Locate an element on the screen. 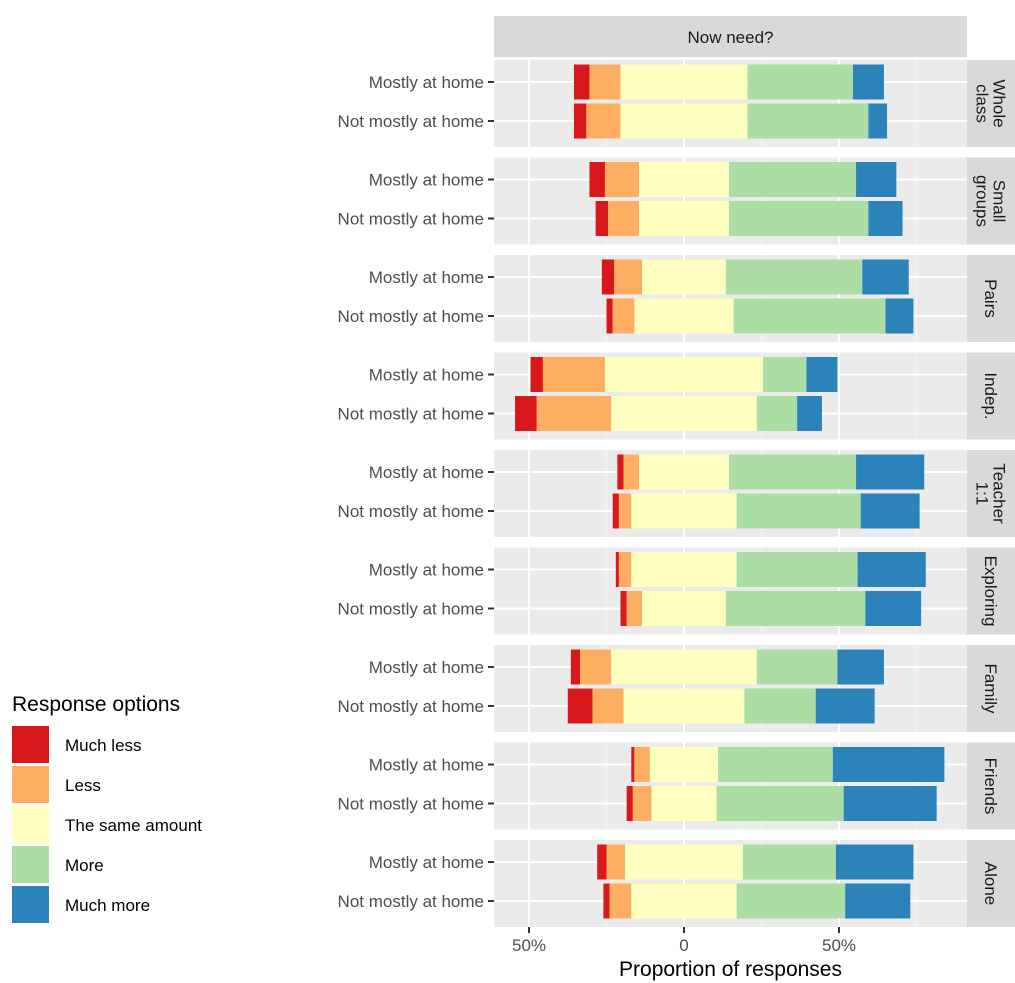 The image size is (1015, 983). facet-row-label: Exploring is located at coordinates (990, 591).